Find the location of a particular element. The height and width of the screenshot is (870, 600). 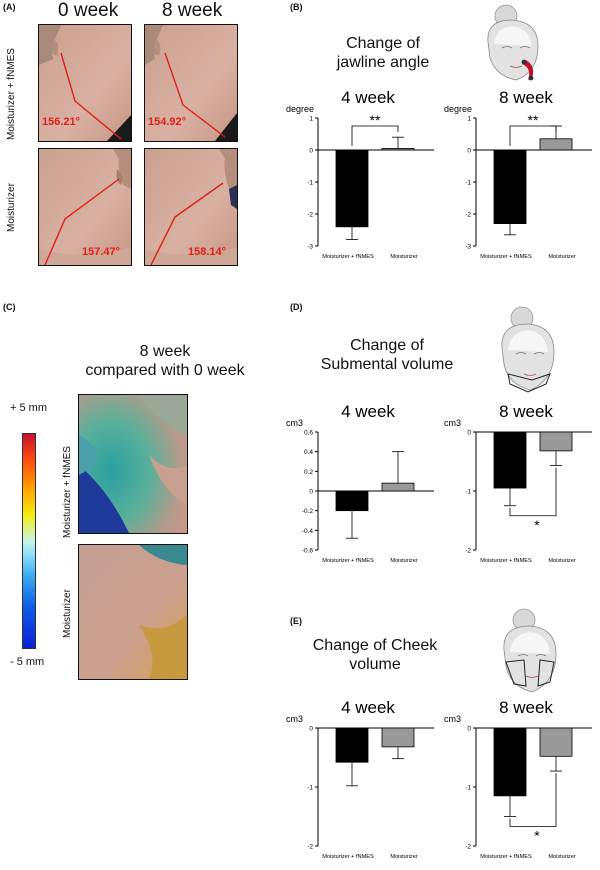

scale-top-label: + 5 mm is located at coordinates (28, 408).